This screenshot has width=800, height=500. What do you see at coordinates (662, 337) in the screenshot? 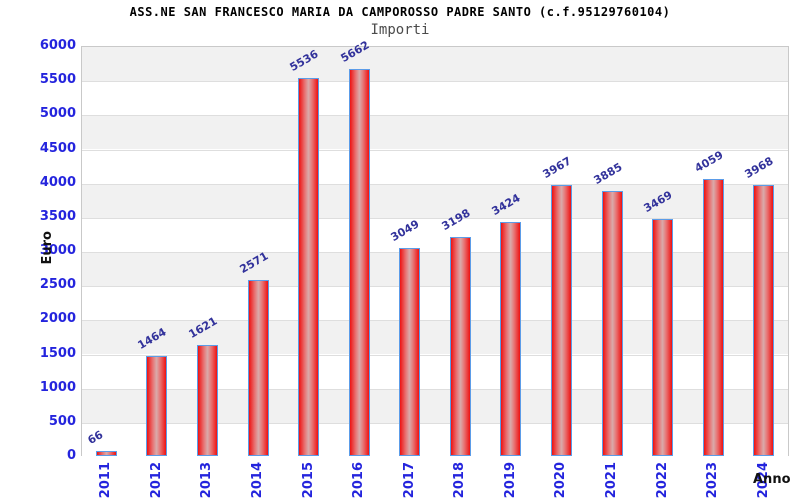
I see `bar-2022` at bounding box center [662, 337].